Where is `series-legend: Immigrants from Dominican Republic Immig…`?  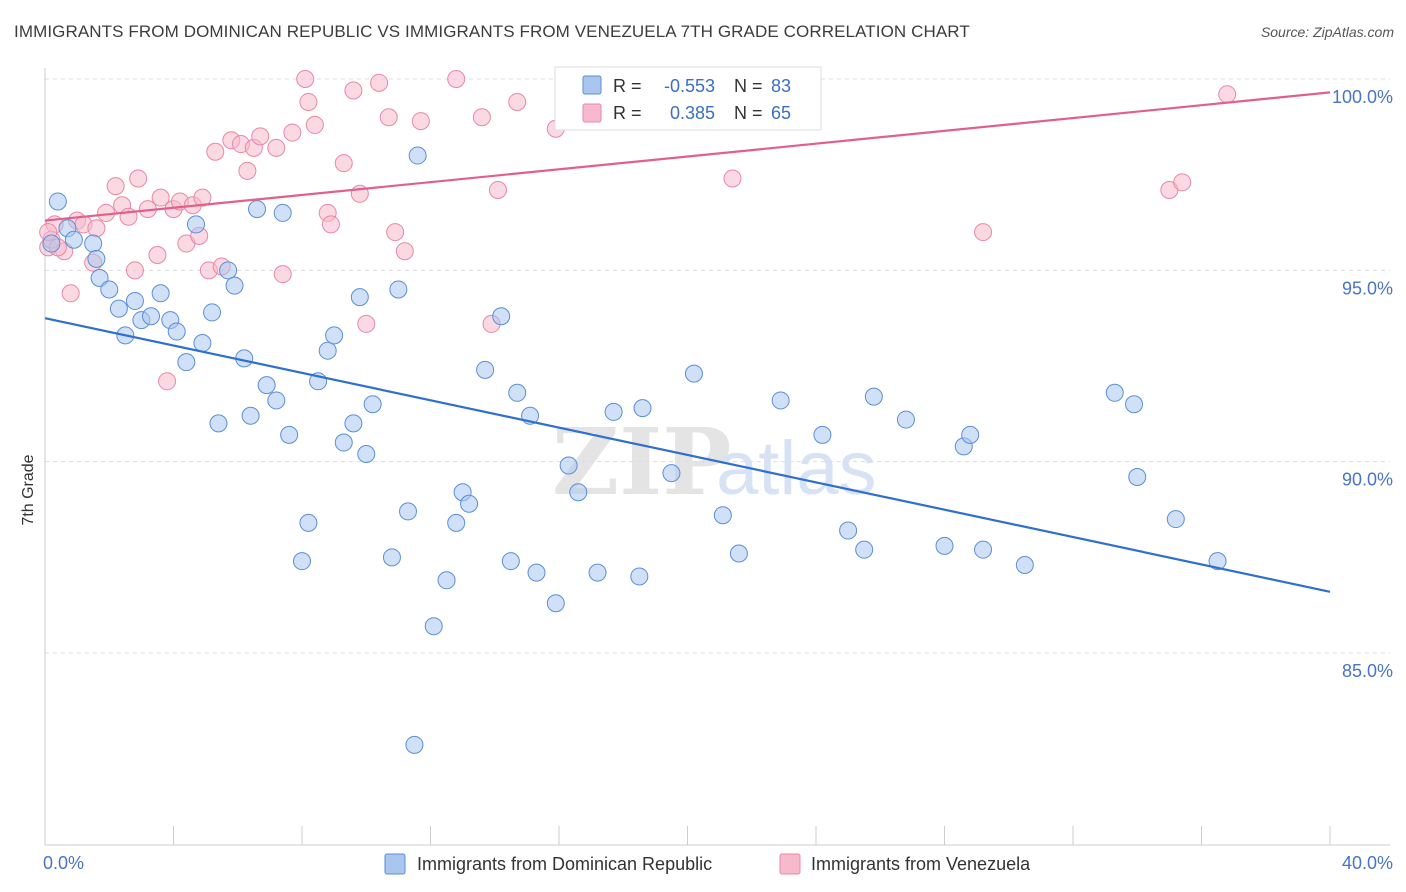 series-legend: Immigrants from Dominican Republic Immig… is located at coordinates (707, 864).